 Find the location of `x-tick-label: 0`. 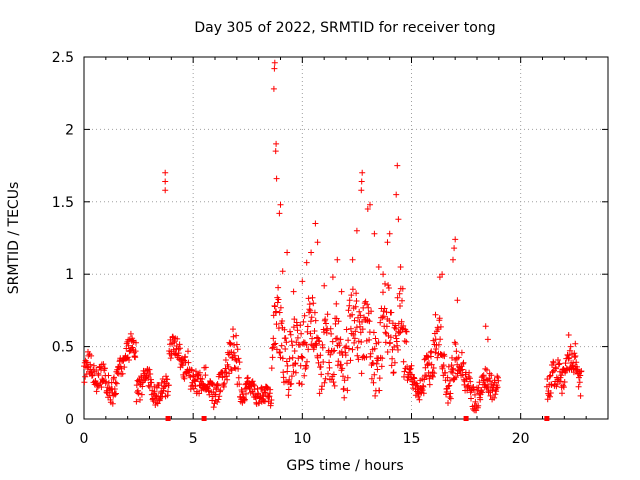

x-tick-label: 0 is located at coordinates (84, 439).